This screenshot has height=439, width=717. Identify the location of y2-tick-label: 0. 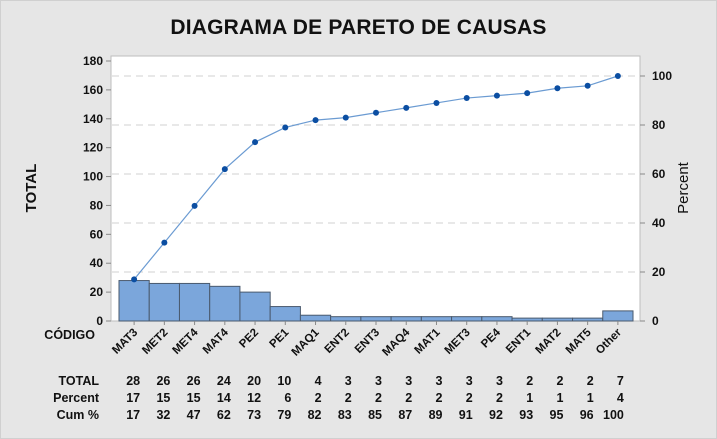
(655, 321).